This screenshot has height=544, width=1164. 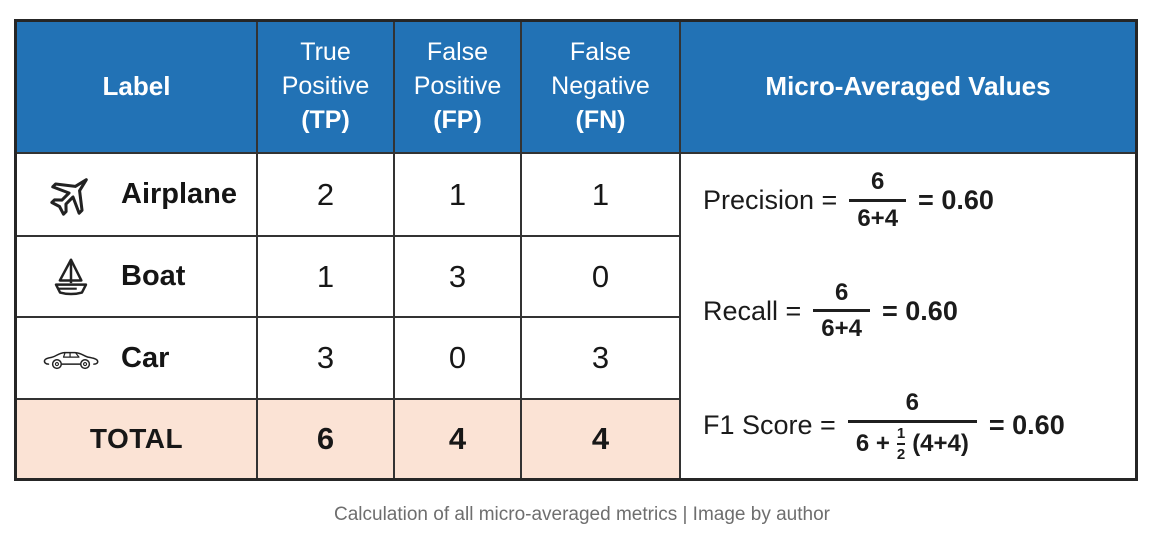 What do you see at coordinates (71, 195) in the screenshot?
I see `airplane-icon` at bounding box center [71, 195].